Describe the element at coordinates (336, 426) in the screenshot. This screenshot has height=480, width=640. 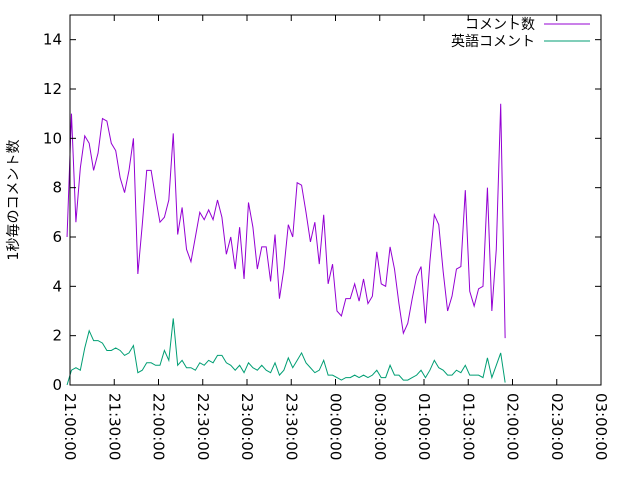
I see `x-tick-label: 00:00:00` at that location.